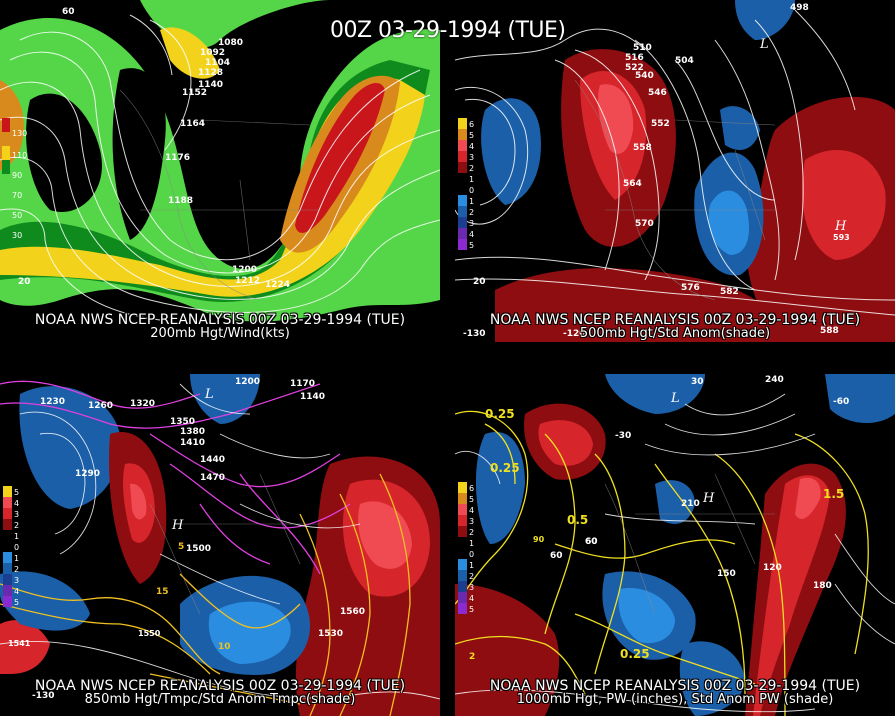 This screenshot has height=716, width=895. Describe the element at coordinates (142, 404) in the screenshot. I see `contour-label: 1320` at that location.